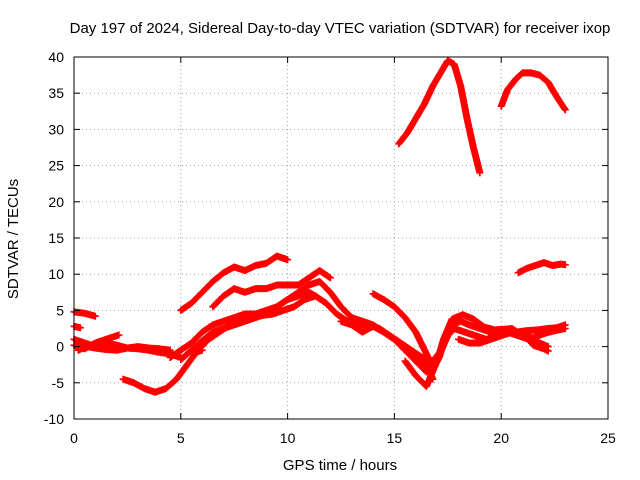 The height and width of the screenshot is (480, 640). Describe the element at coordinates (74, 438) in the screenshot. I see `x-tick-label: 0` at that location.